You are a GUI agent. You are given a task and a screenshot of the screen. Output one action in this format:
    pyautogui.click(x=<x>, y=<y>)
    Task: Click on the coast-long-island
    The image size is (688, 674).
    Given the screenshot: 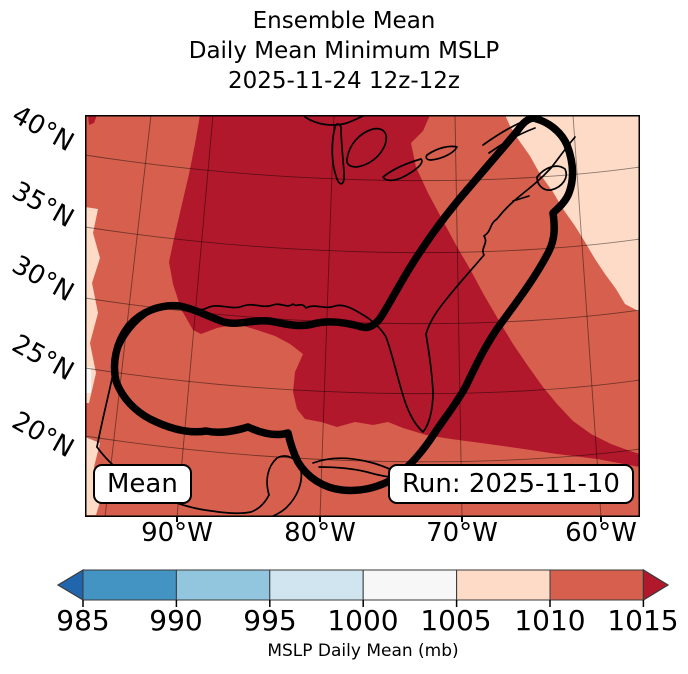 What is the action you would take?
    pyautogui.click(x=521, y=198)
    